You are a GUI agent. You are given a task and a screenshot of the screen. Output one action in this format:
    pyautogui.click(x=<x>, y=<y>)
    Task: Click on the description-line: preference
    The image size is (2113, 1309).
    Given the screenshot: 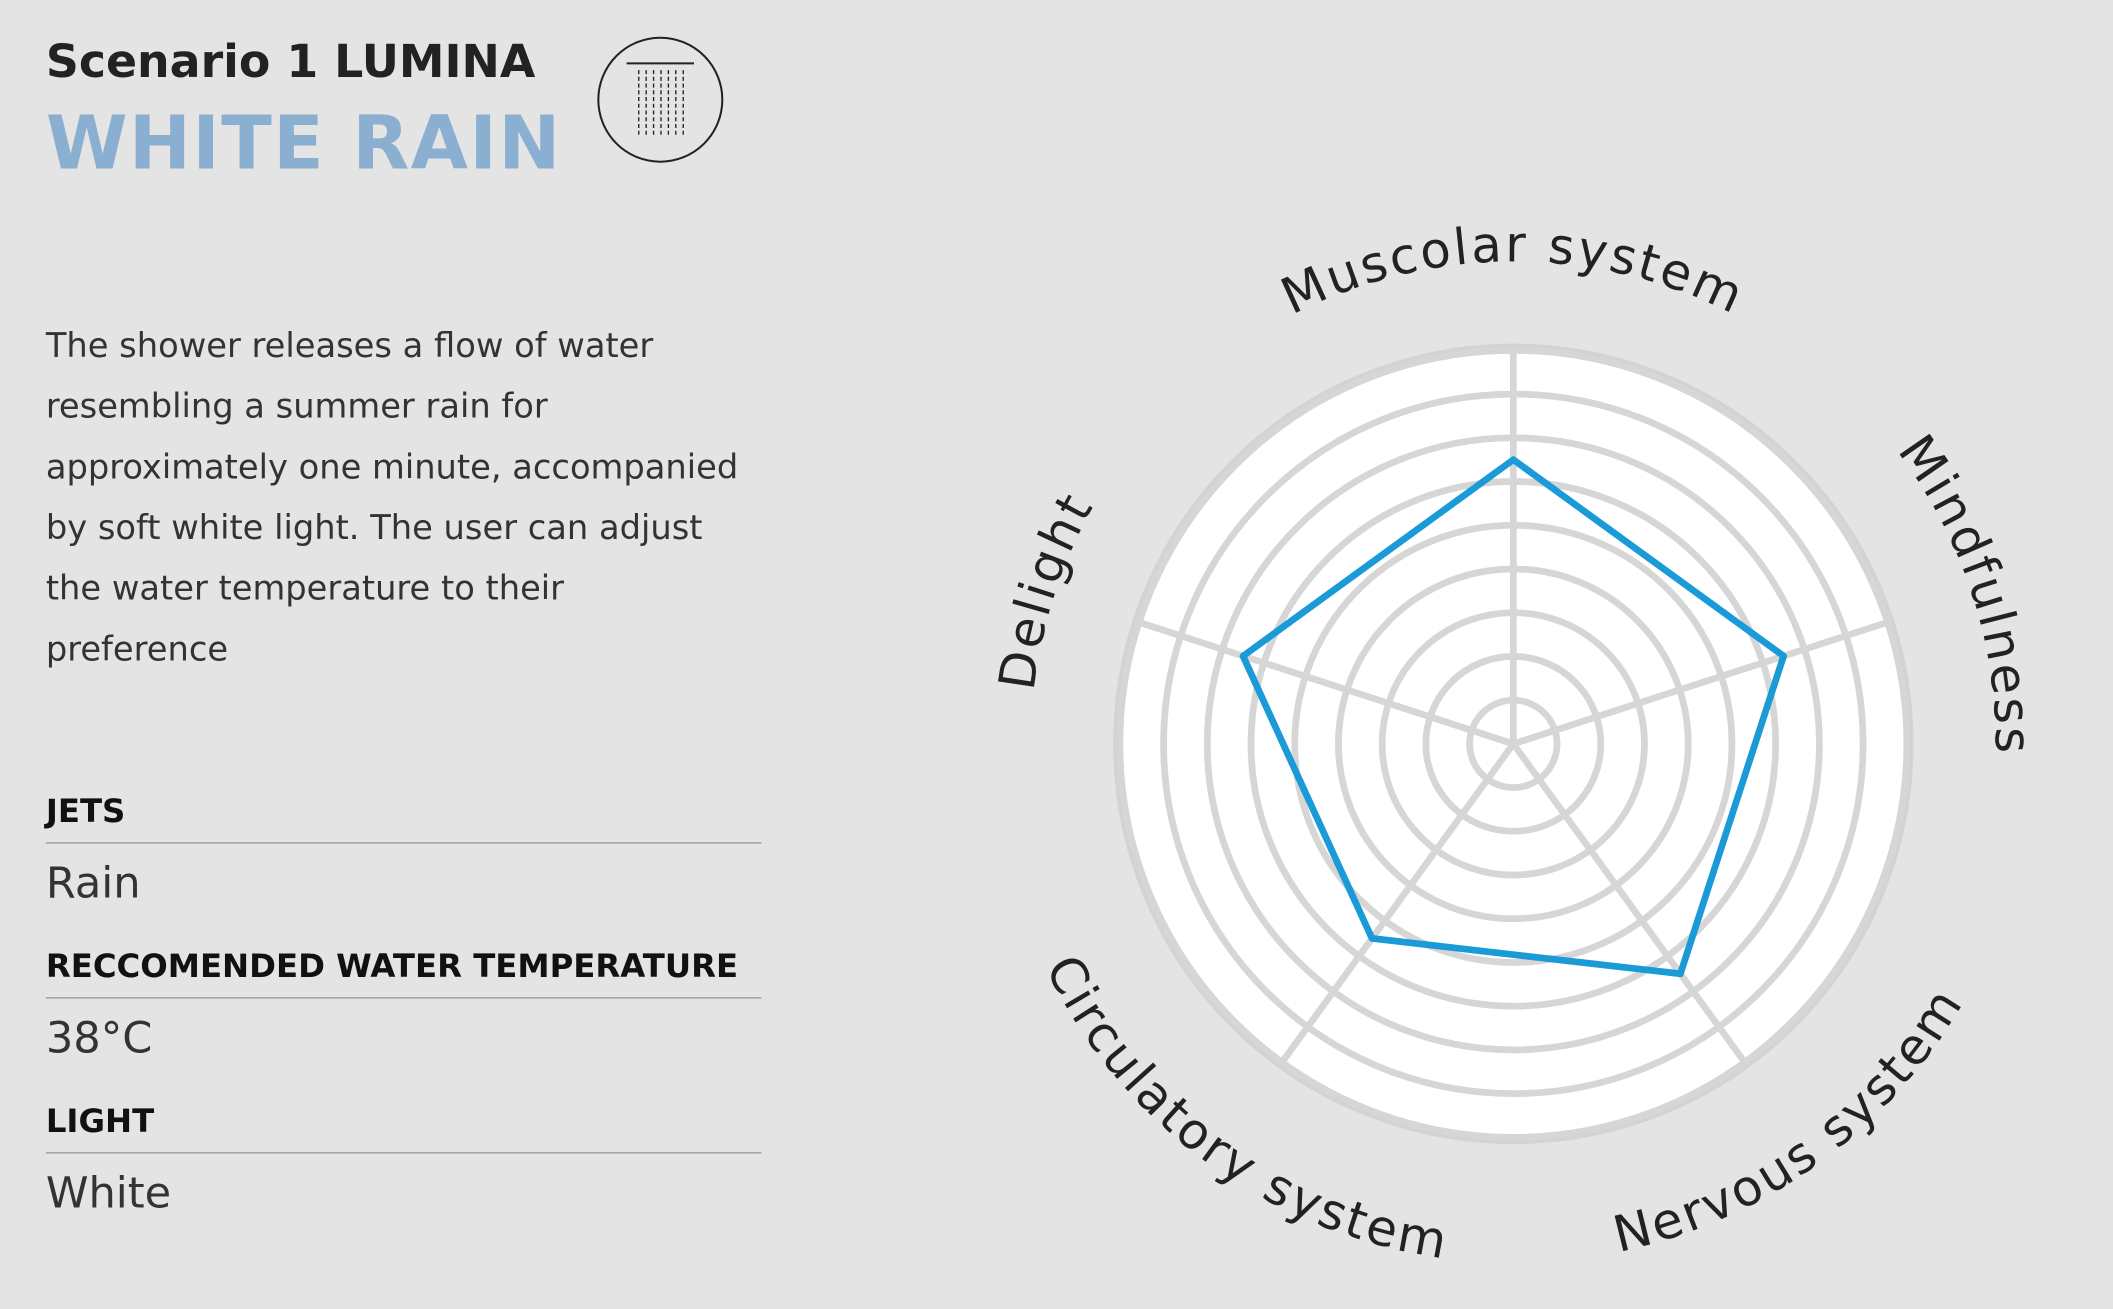 What is the action you would take?
    pyautogui.click(x=137, y=649)
    